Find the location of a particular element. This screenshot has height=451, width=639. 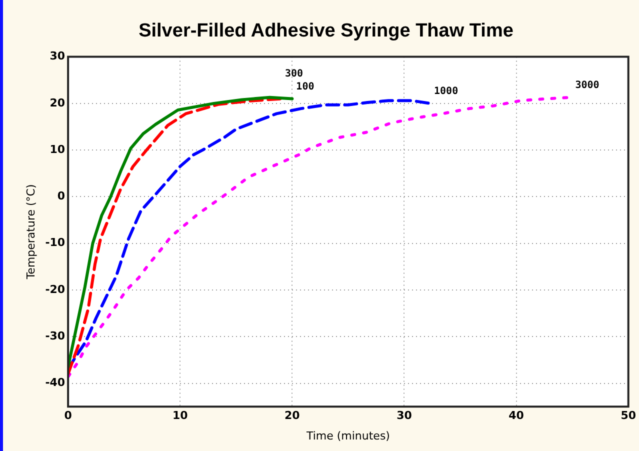

y-tick-label: -10 is located at coordinates (55, 243).